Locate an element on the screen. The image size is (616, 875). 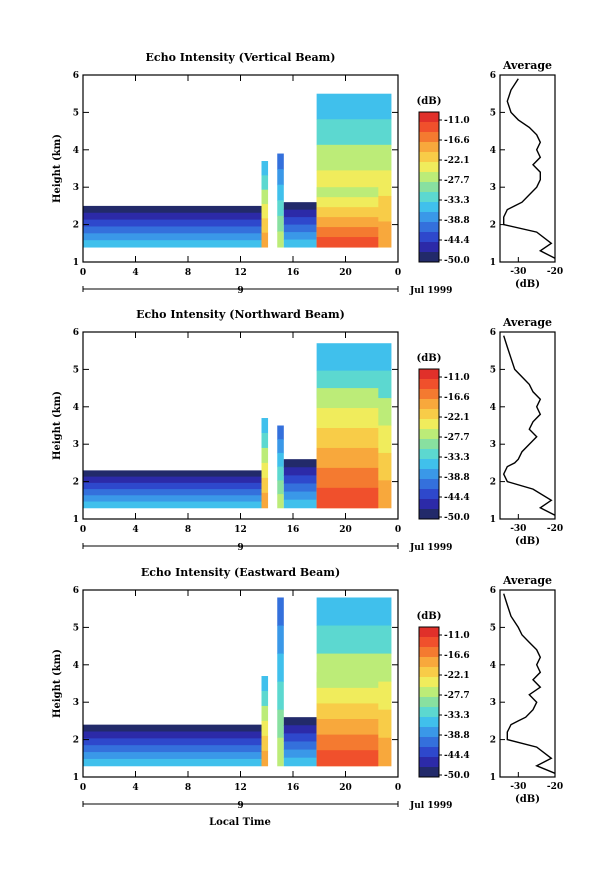
average-x-label: (dB) is located at coordinates (527, 541).